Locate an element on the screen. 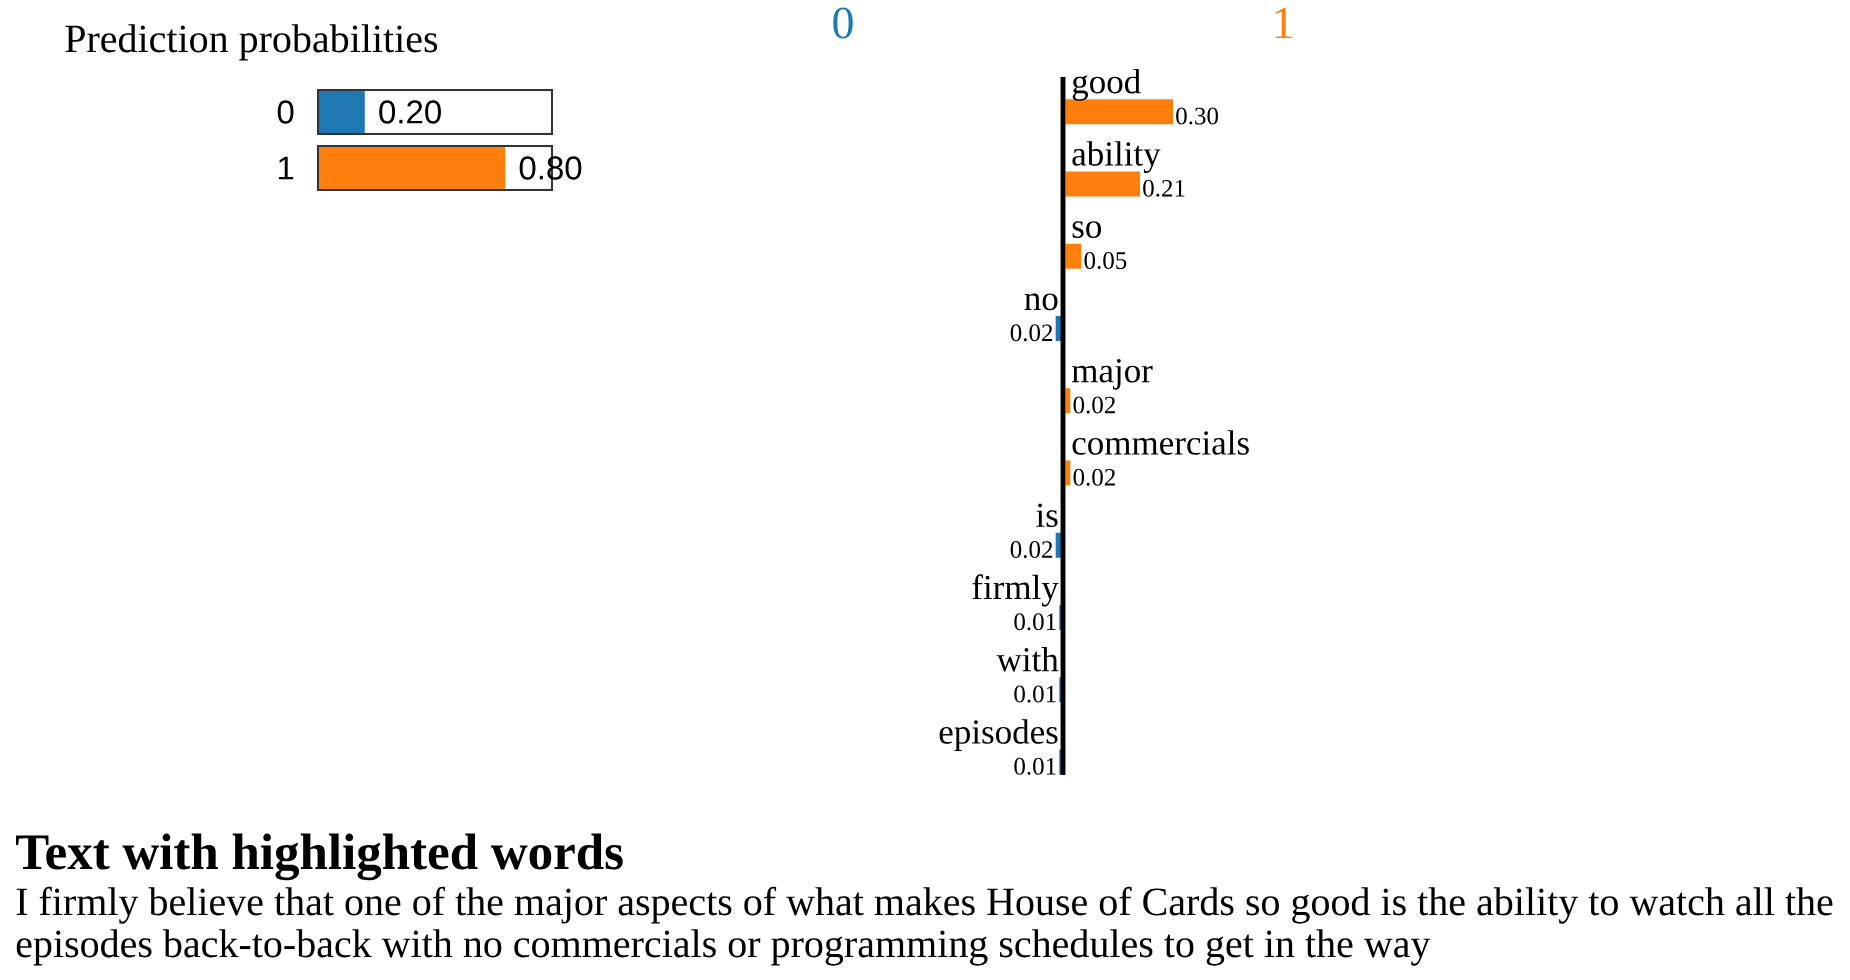 The width and height of the screenshot is (1850, 980). y-tick-label: is is located at coordinates (1047, 515).